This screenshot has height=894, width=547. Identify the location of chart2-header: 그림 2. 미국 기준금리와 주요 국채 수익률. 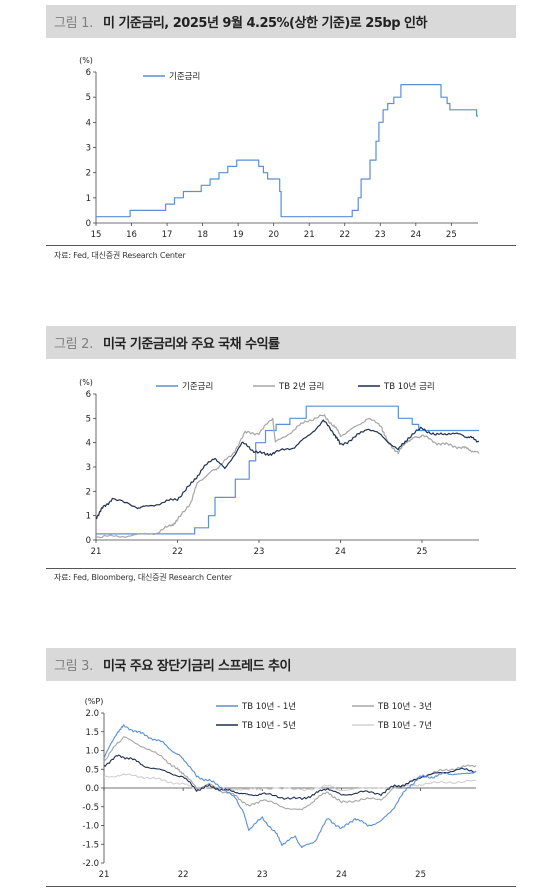
(281, 342).